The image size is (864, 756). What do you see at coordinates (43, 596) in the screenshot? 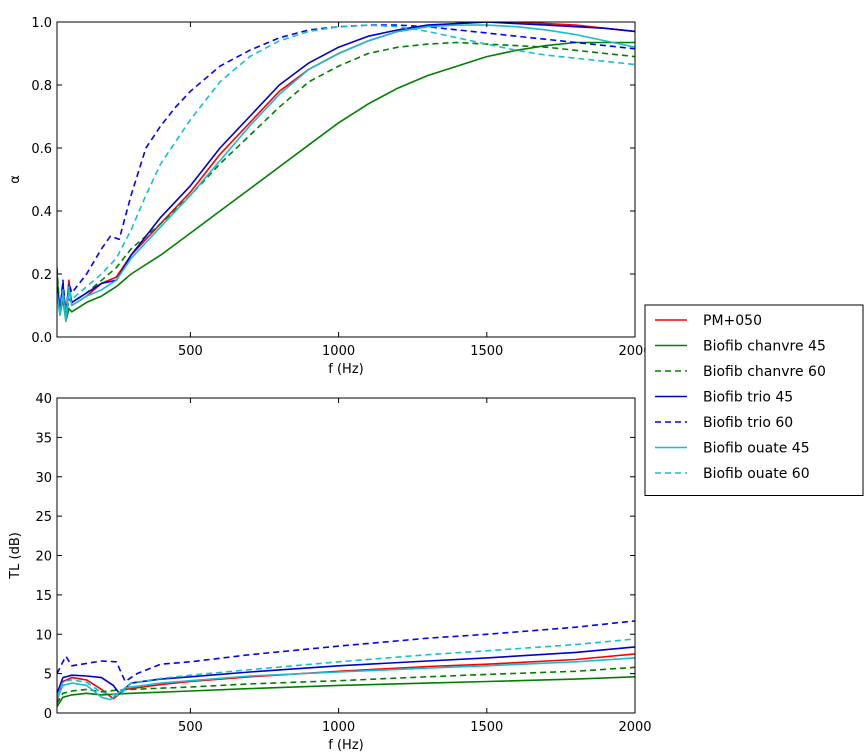
I see `tl-ytick-label-3: 15` at bounding box center [43, 596].